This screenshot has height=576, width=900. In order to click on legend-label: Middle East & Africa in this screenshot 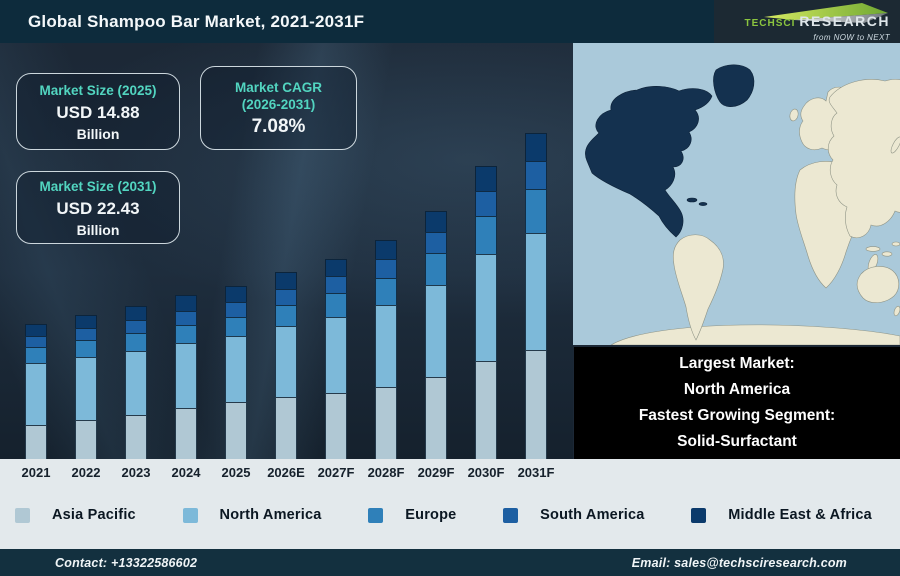, I will do `click(800, 515)`.